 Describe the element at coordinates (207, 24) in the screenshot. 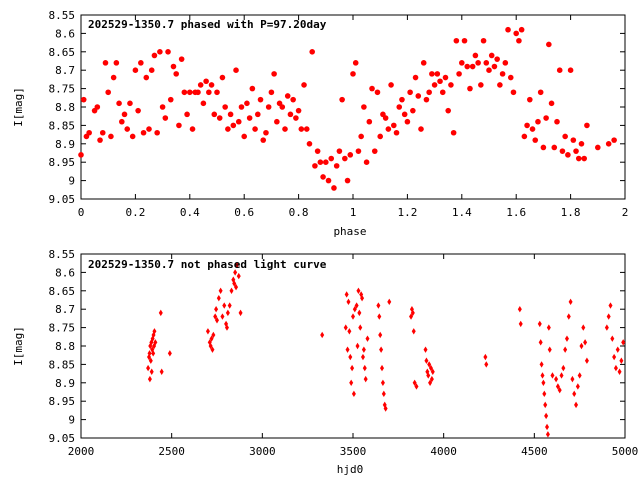

I see `plot-title: 202529-1350.7 phased with P=97.20day` at that location.